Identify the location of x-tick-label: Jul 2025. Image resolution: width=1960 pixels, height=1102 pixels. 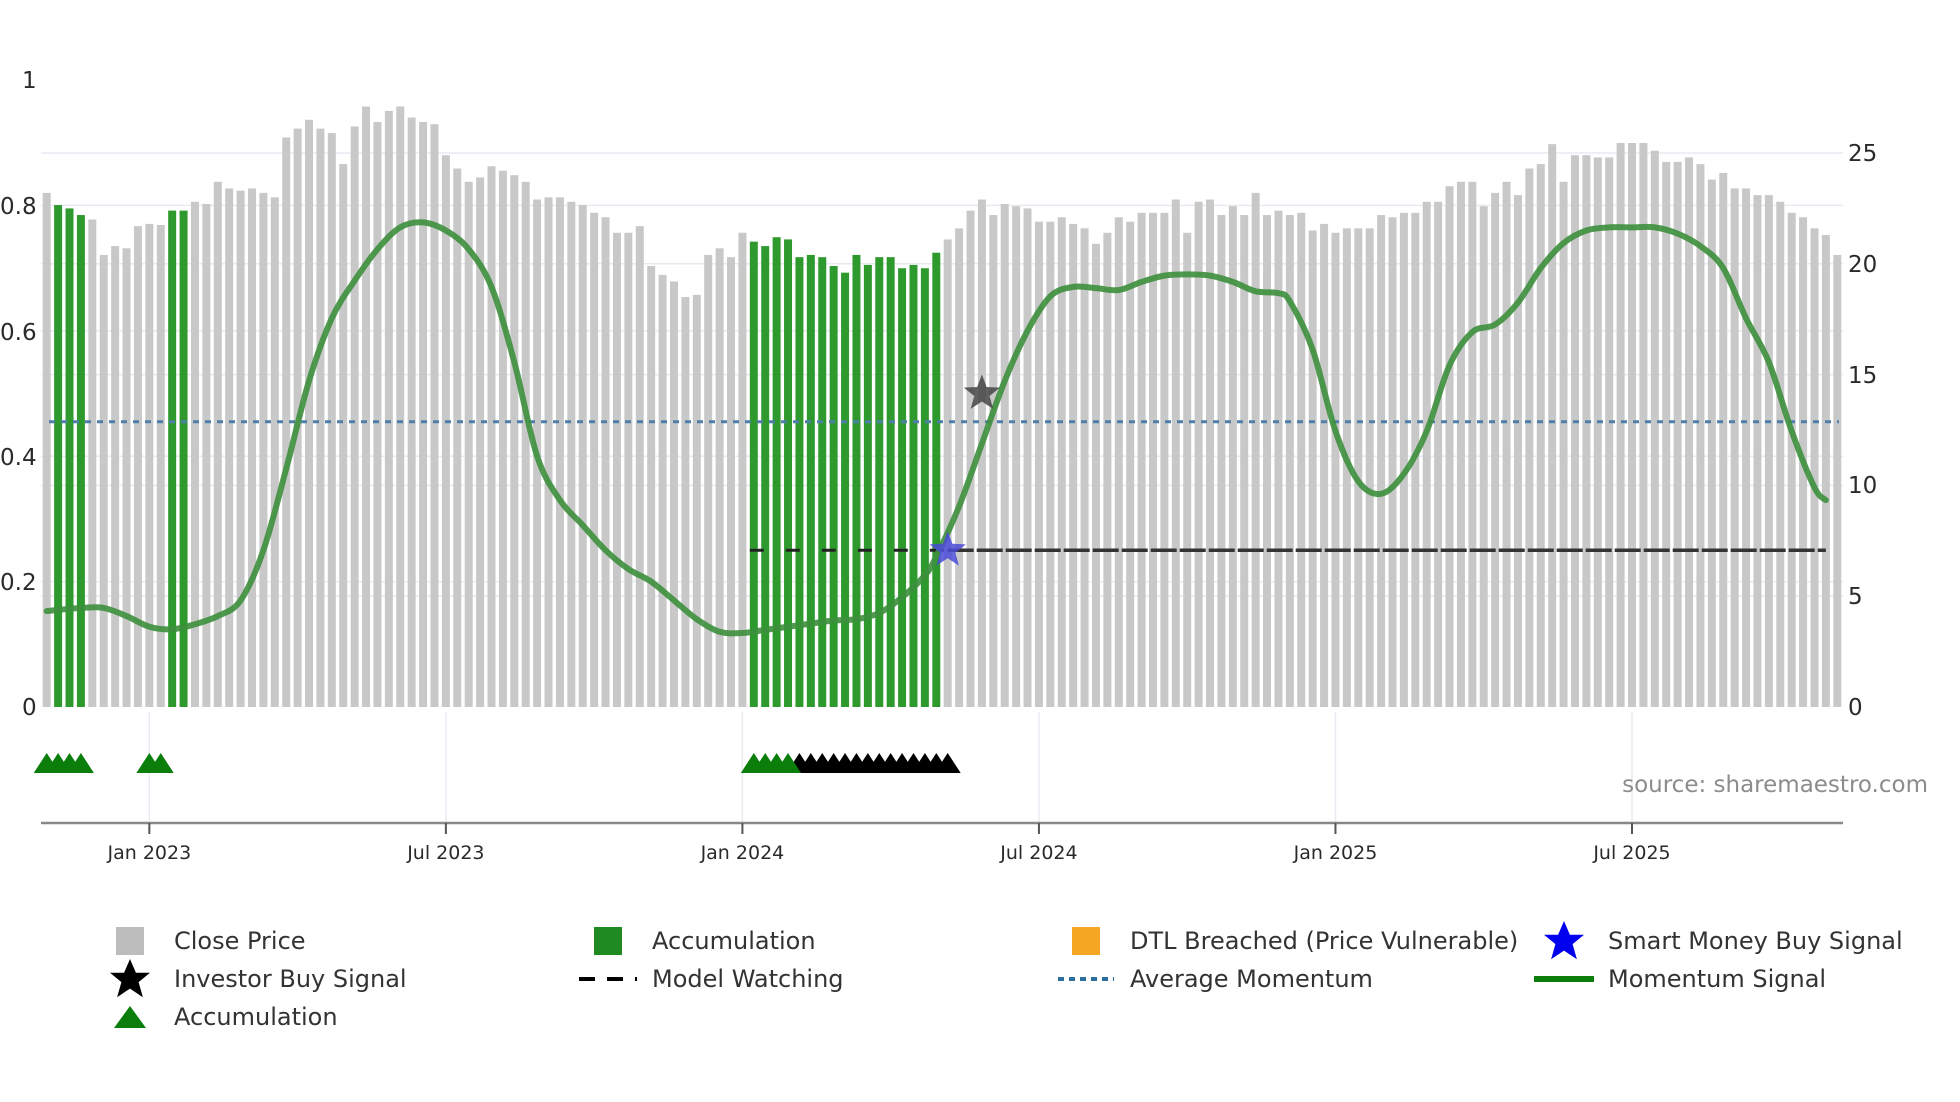
(1631, 853).